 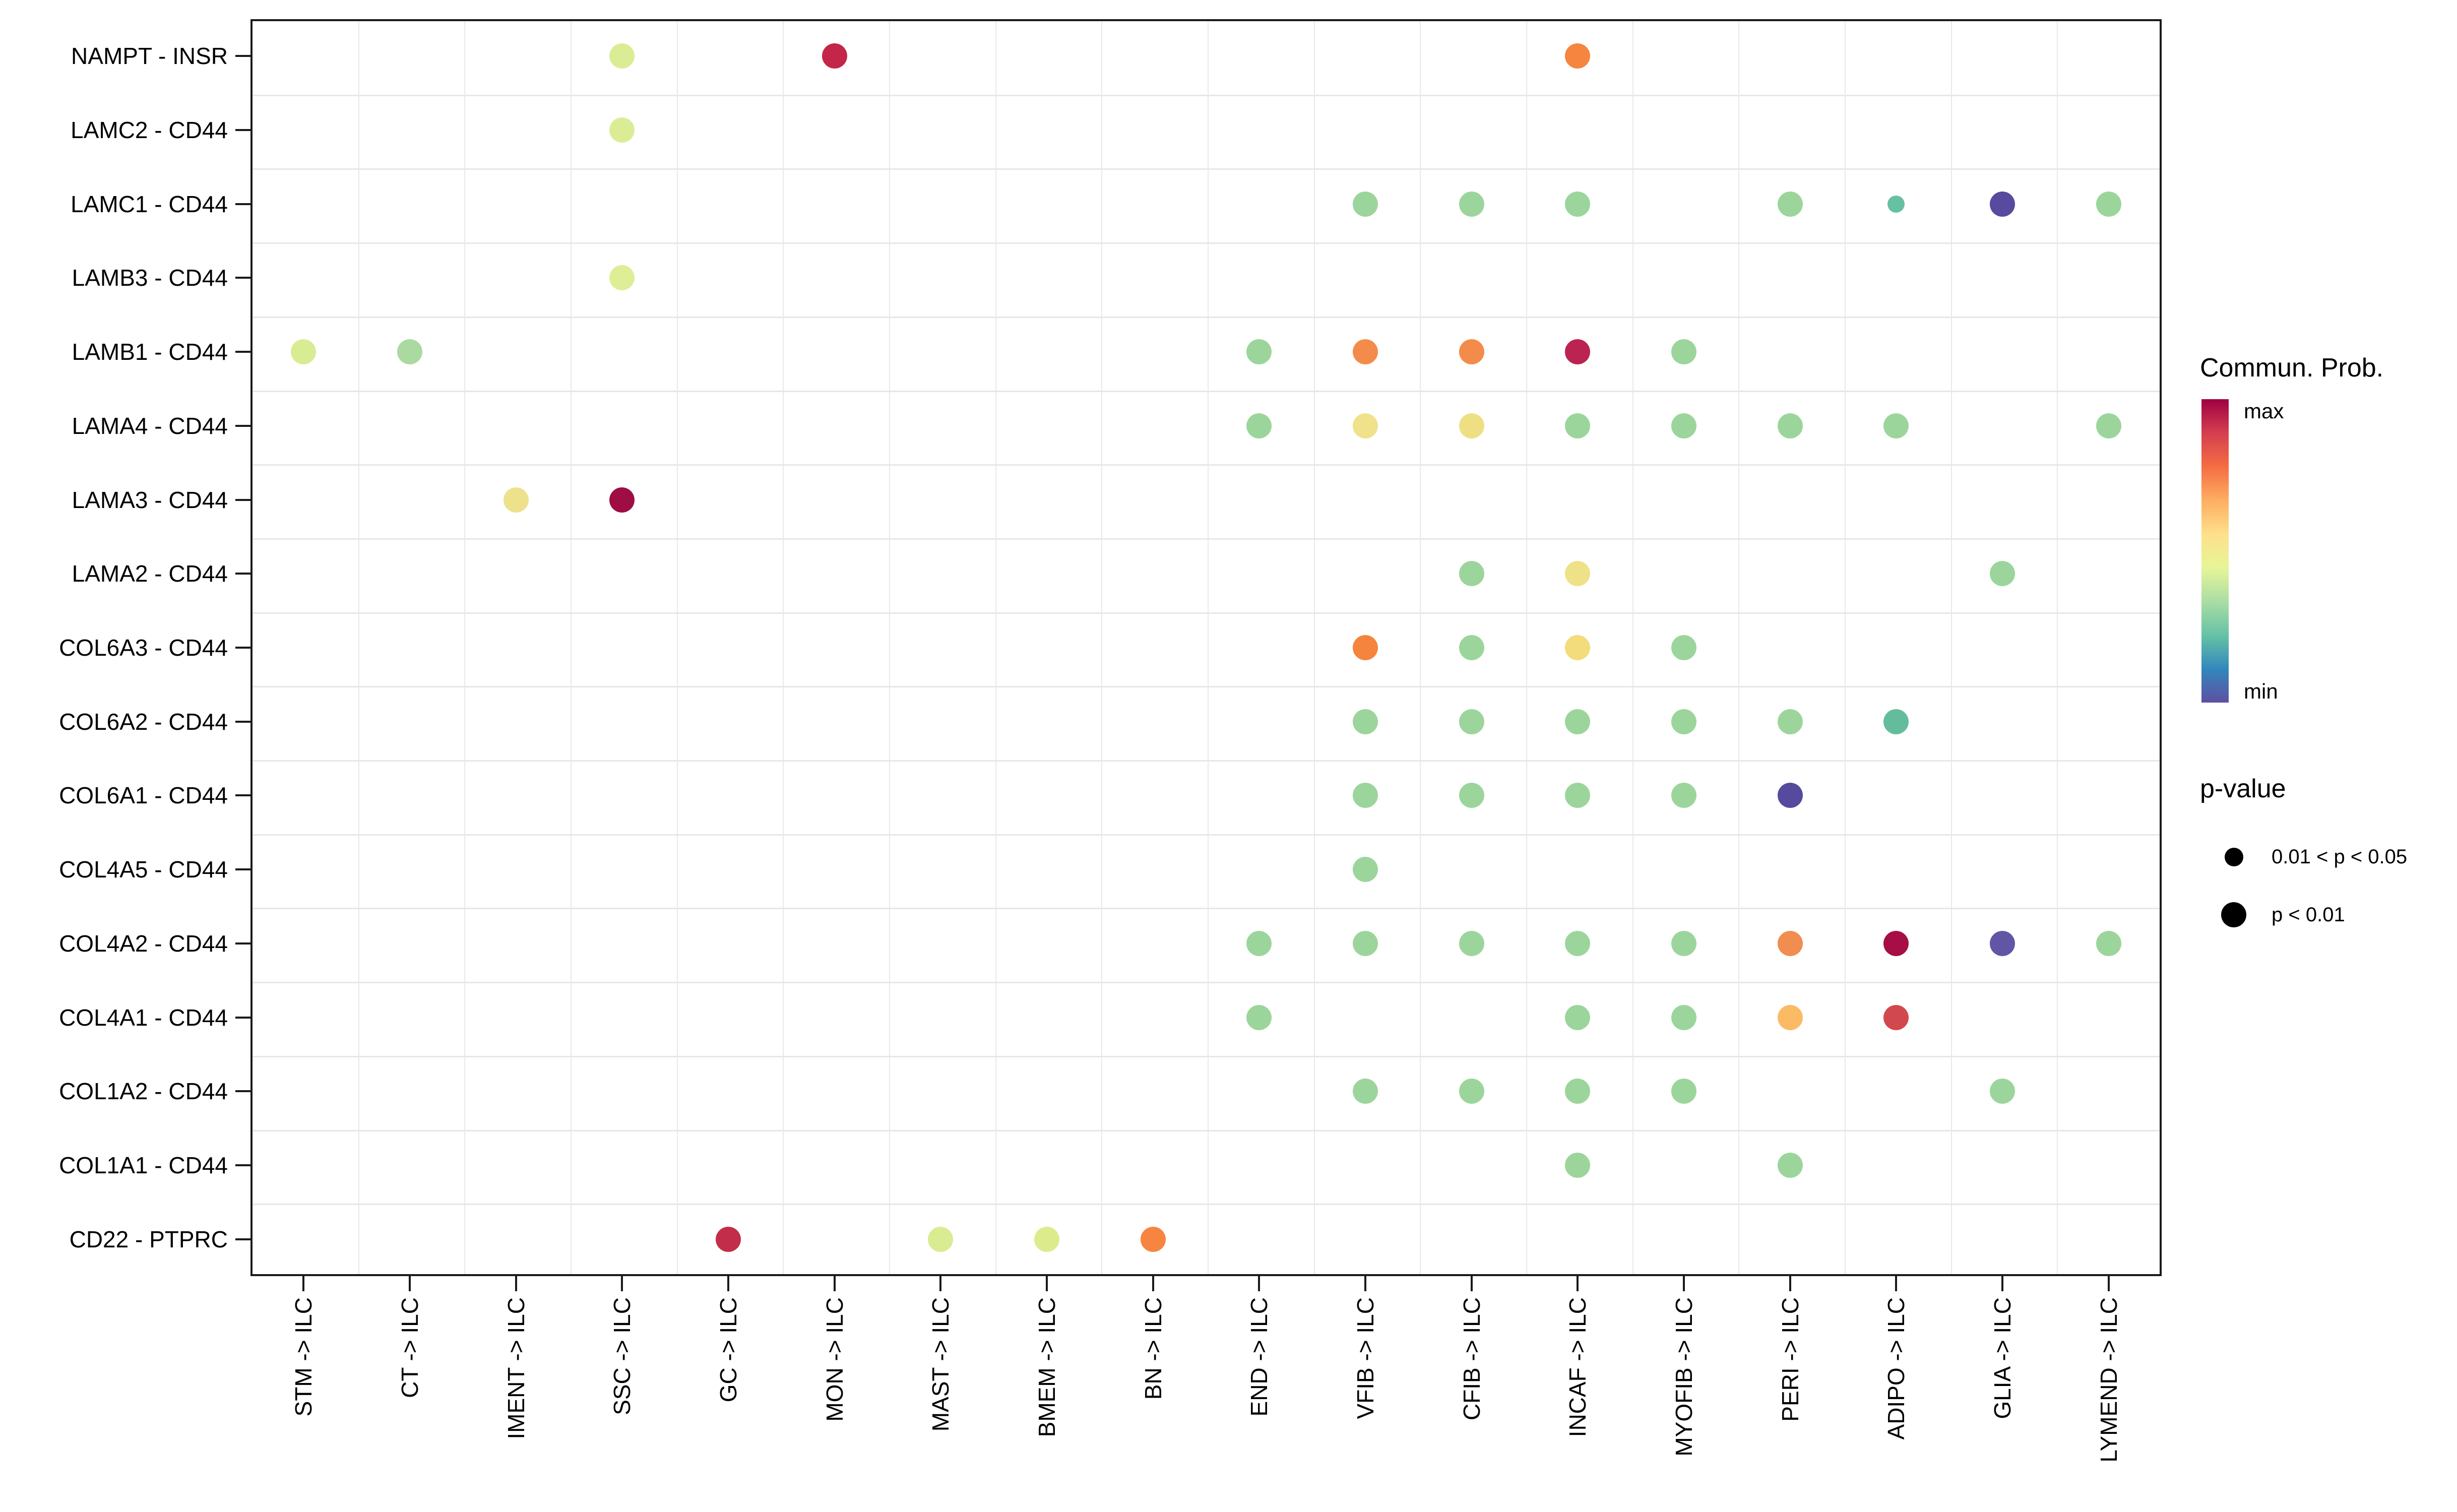 I want to click on pvalue-legend-item: 0.01 < p < 0.05, so click(x=2312, y=857).